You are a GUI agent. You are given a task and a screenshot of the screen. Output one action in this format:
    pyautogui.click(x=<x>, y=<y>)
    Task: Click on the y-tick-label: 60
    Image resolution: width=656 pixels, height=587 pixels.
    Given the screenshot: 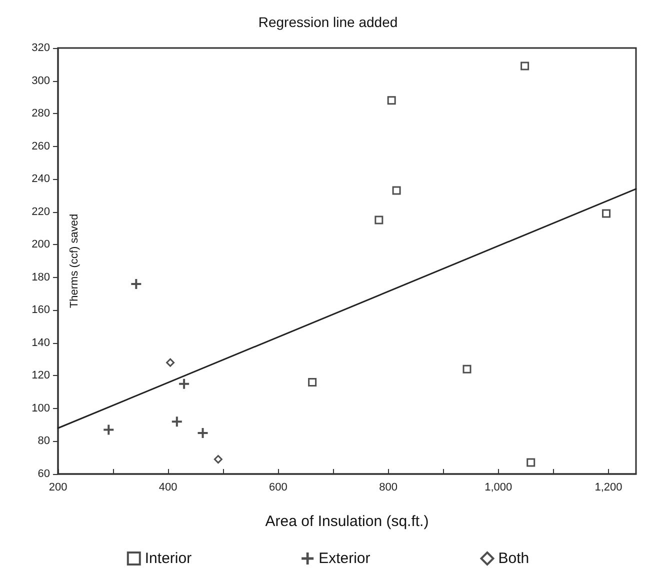 What is the action you would take?
    pyautogui.click(x=44, y=474)
    